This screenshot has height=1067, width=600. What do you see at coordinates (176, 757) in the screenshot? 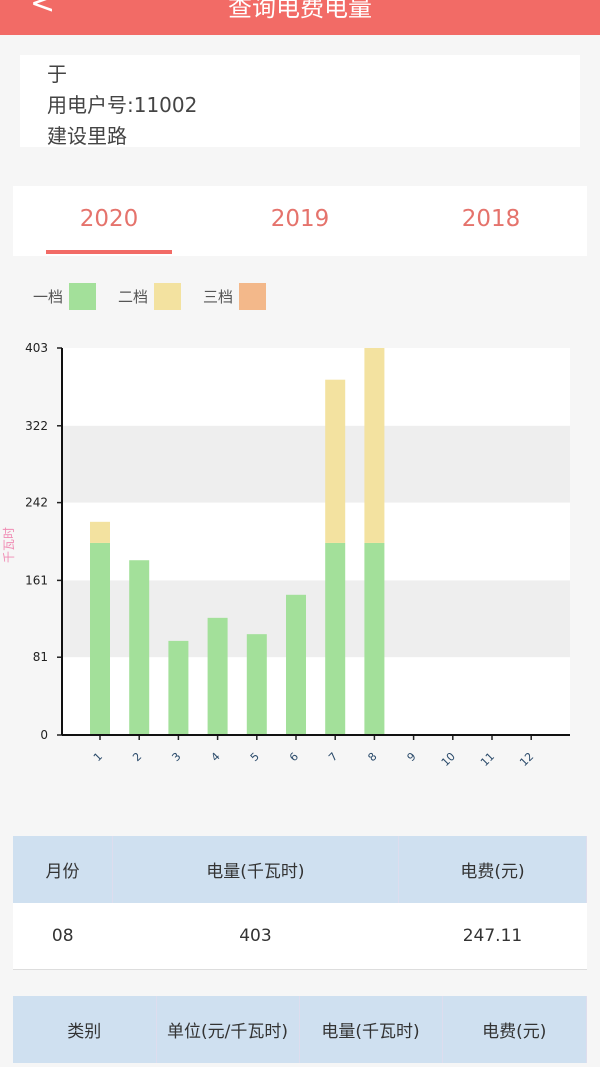
I see `x-tick-label: 3` at bounding box center [176, 757].